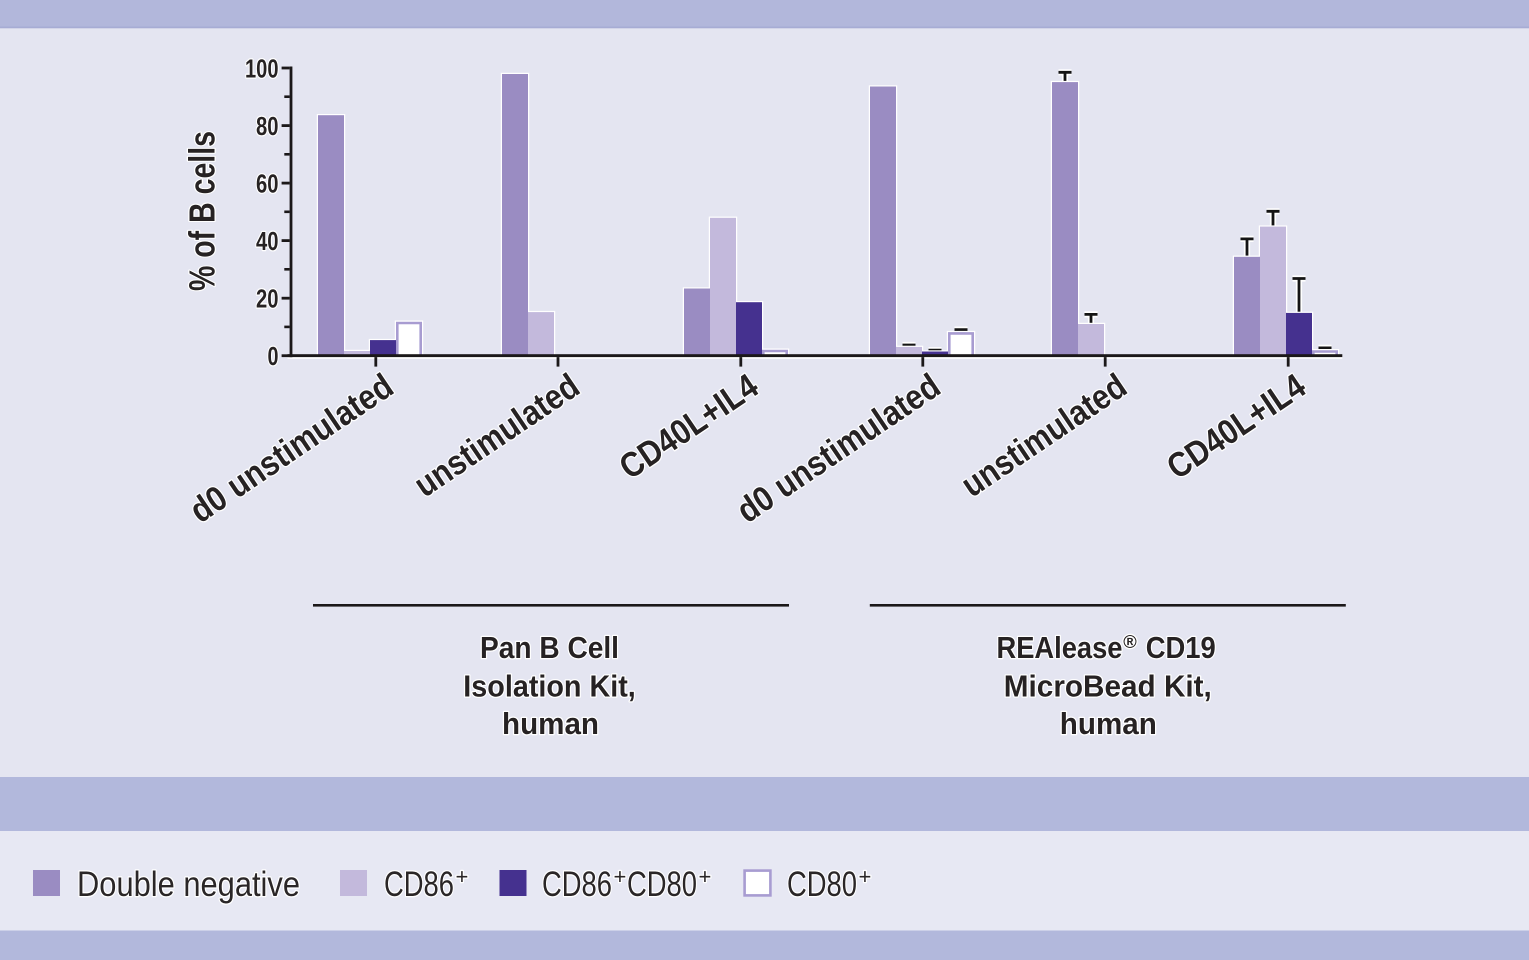 Image resolution: width=1529 pixels, height=960 pixels. What do you see at coordinates (262, 69) in the screenshot?
I see `svg-text: 100` at bounding box center [262, 69].